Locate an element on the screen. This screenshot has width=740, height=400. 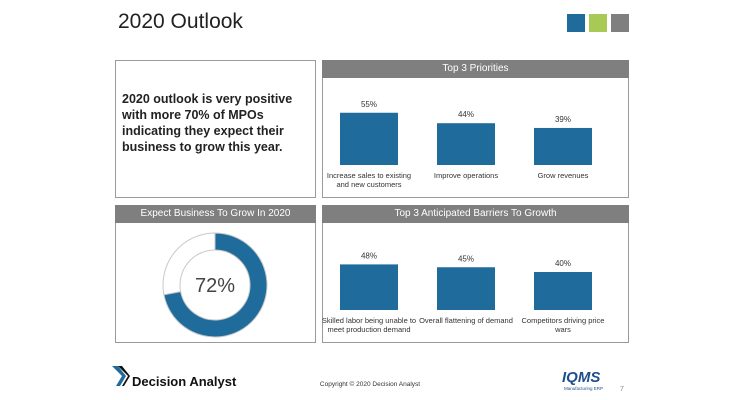
chart-title: Top 3 Anticipated Barriers To Growth is located at coordinates (475, 214).